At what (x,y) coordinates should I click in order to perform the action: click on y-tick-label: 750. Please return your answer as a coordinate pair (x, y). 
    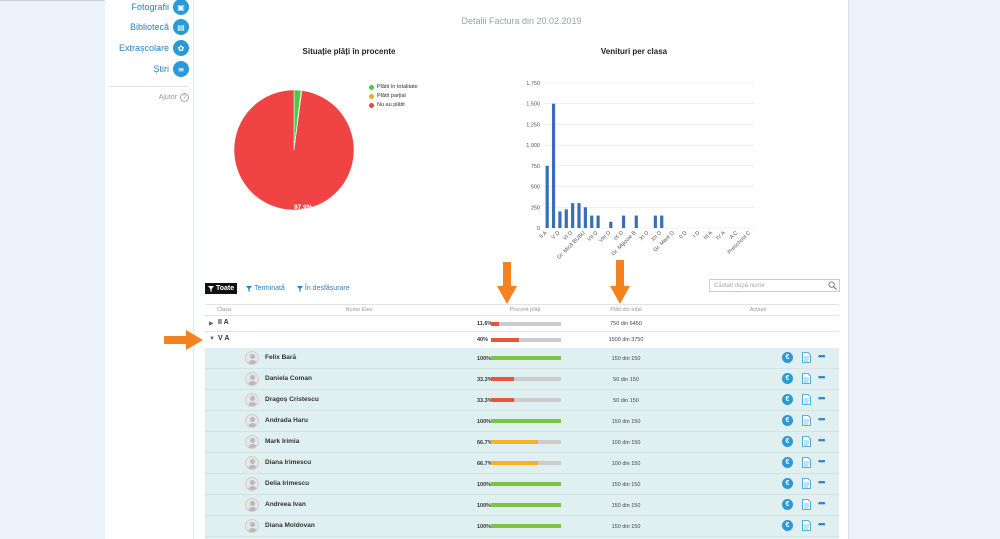
    Looking at the image, I should click on (535, 167).